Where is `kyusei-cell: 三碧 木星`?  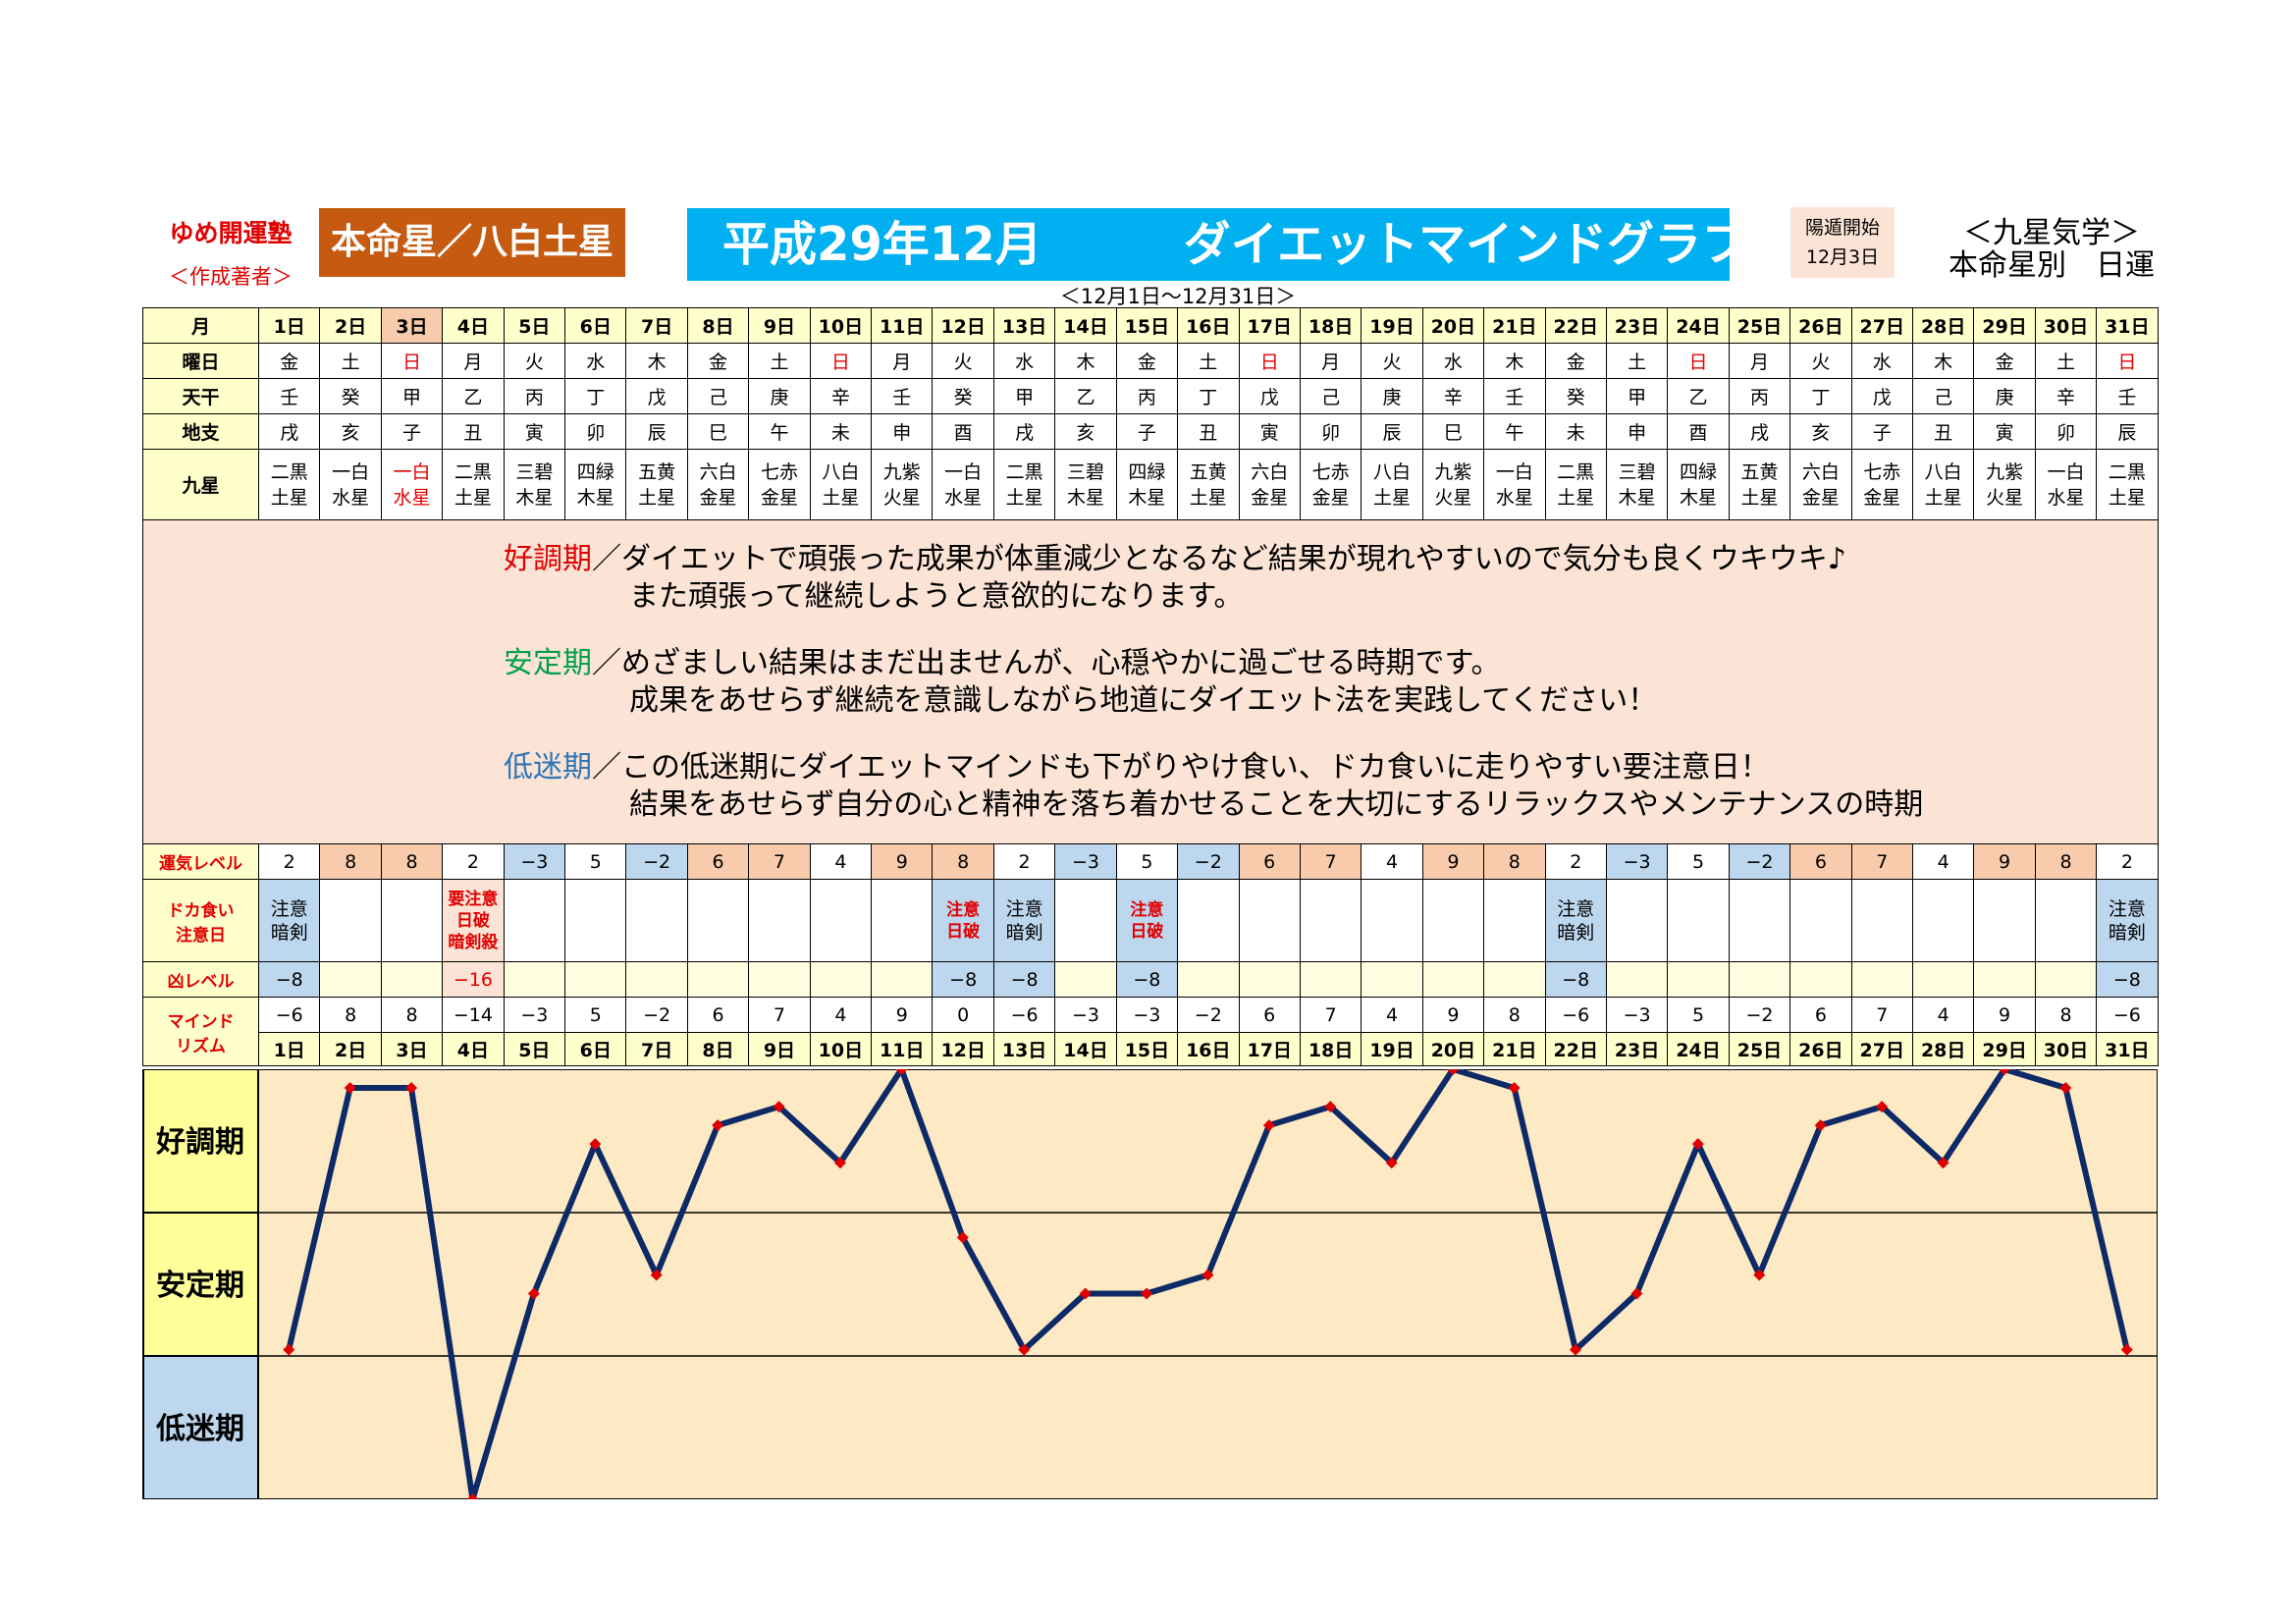 kyusei-cell: 三碧 木星 is located at coordinates (534, 484).